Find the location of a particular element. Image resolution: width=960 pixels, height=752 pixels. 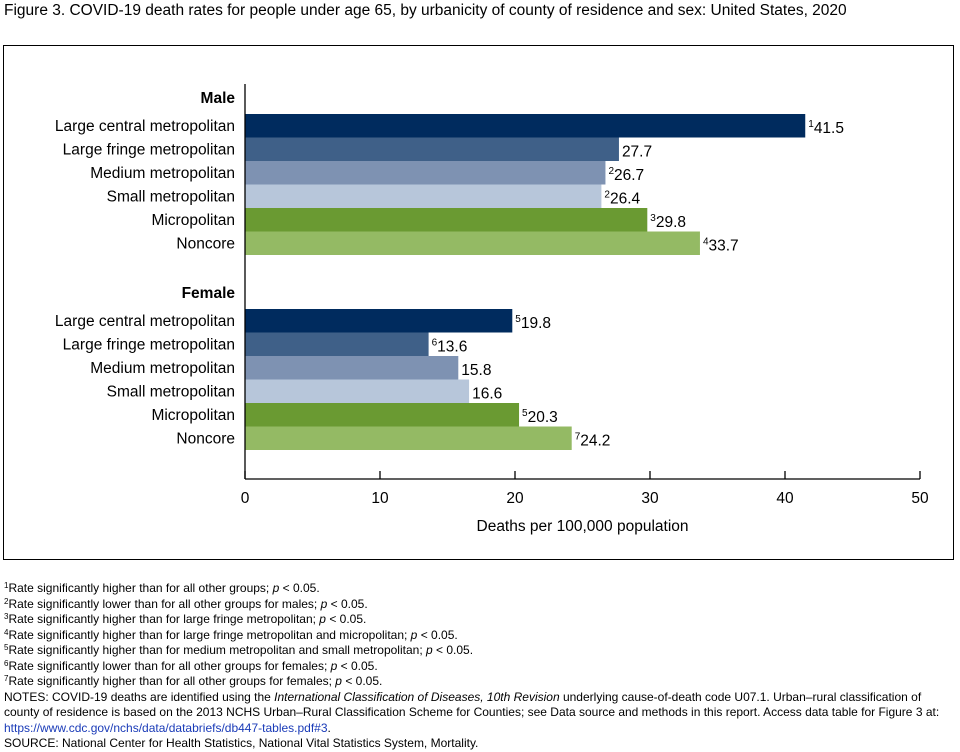

value-text: 29.8 is located at coordinates (671, 222).